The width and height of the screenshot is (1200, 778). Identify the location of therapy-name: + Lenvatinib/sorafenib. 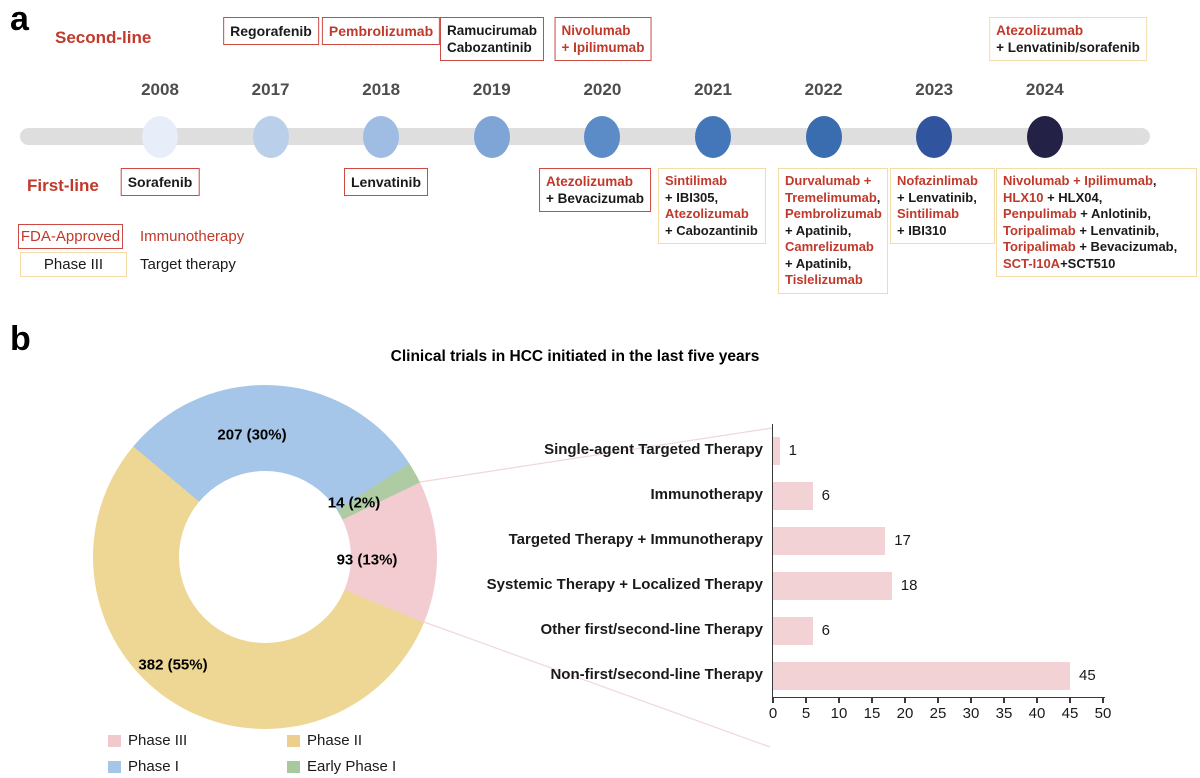
(1068, 47).